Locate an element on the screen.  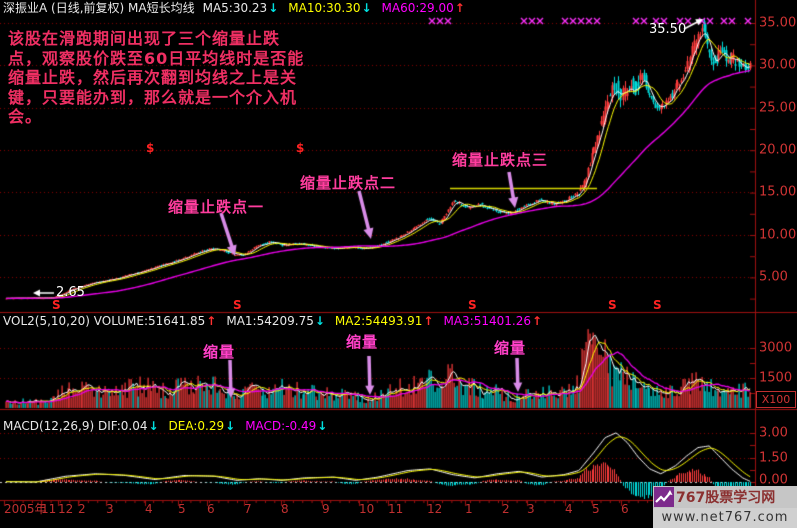
volume-header-segment: MA1:54209.75 is located at coordinates (270, 321).